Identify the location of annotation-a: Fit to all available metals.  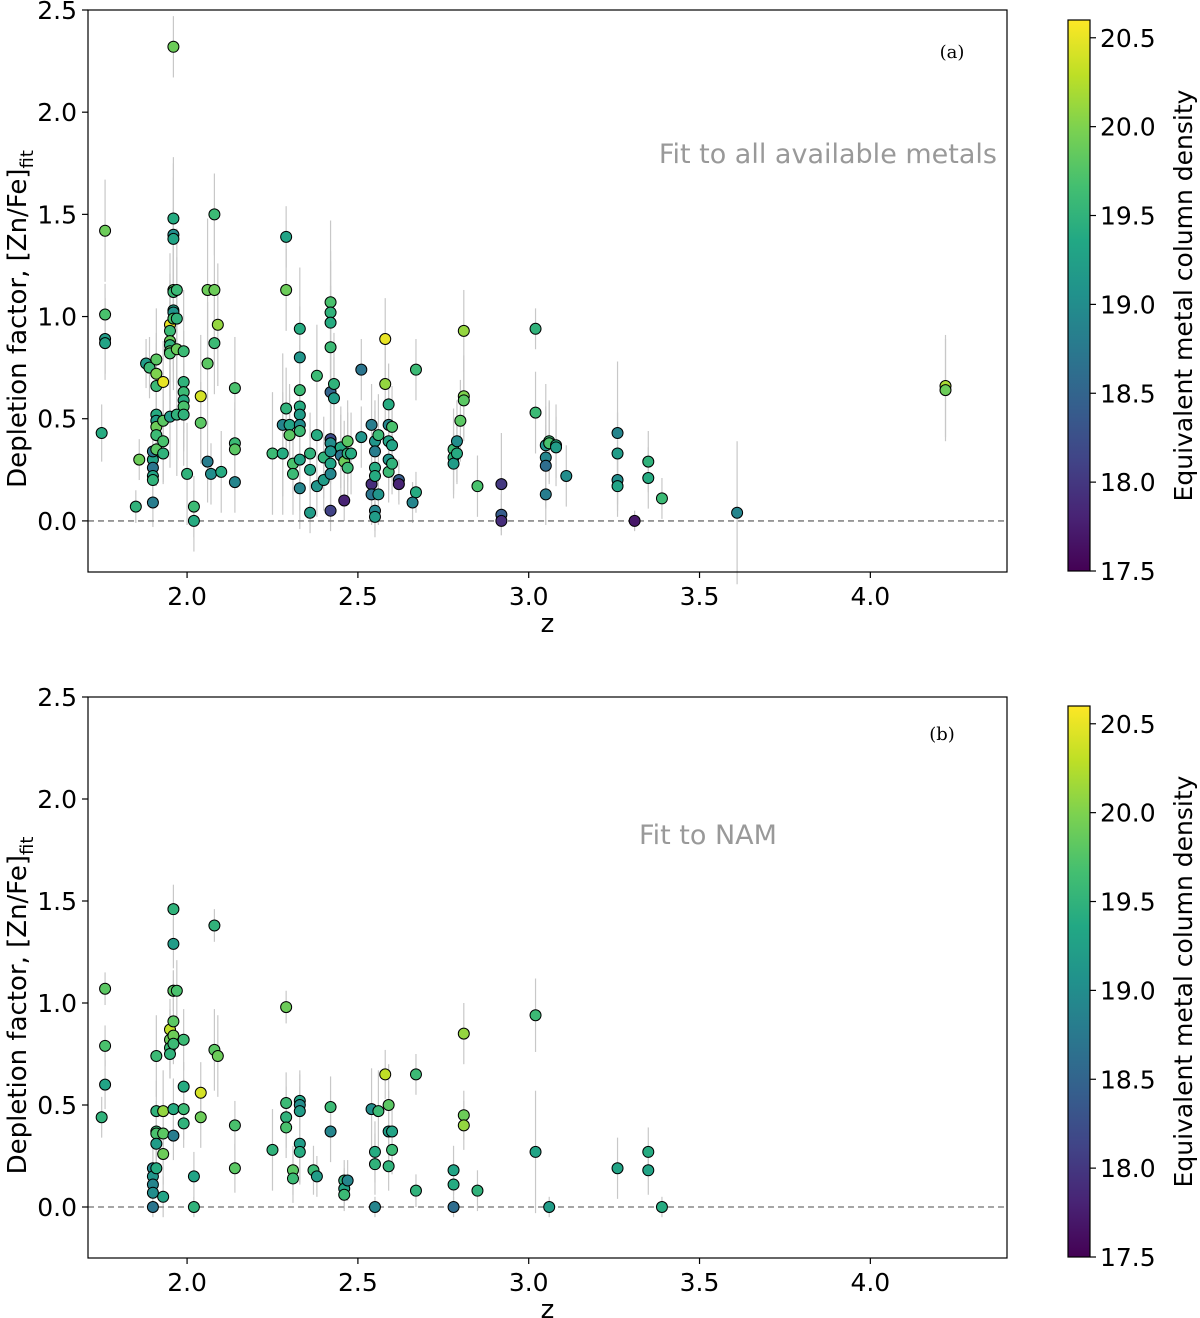
(828, 154).